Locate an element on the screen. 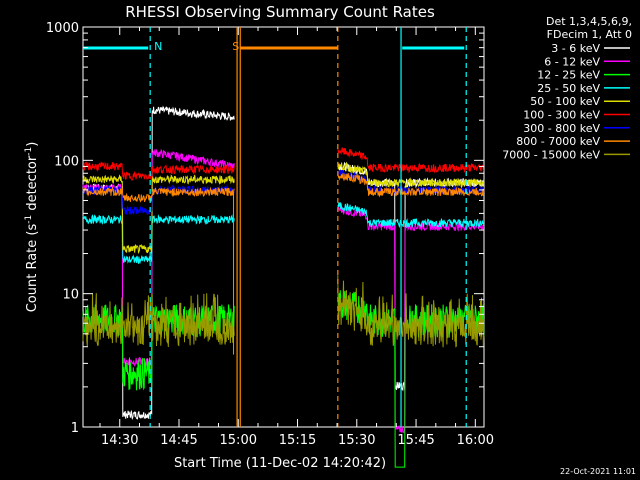 Image resolution: width=640 pixels, height=480 pixels. series-path-4-seg0 is located at coordinates (158, 214).